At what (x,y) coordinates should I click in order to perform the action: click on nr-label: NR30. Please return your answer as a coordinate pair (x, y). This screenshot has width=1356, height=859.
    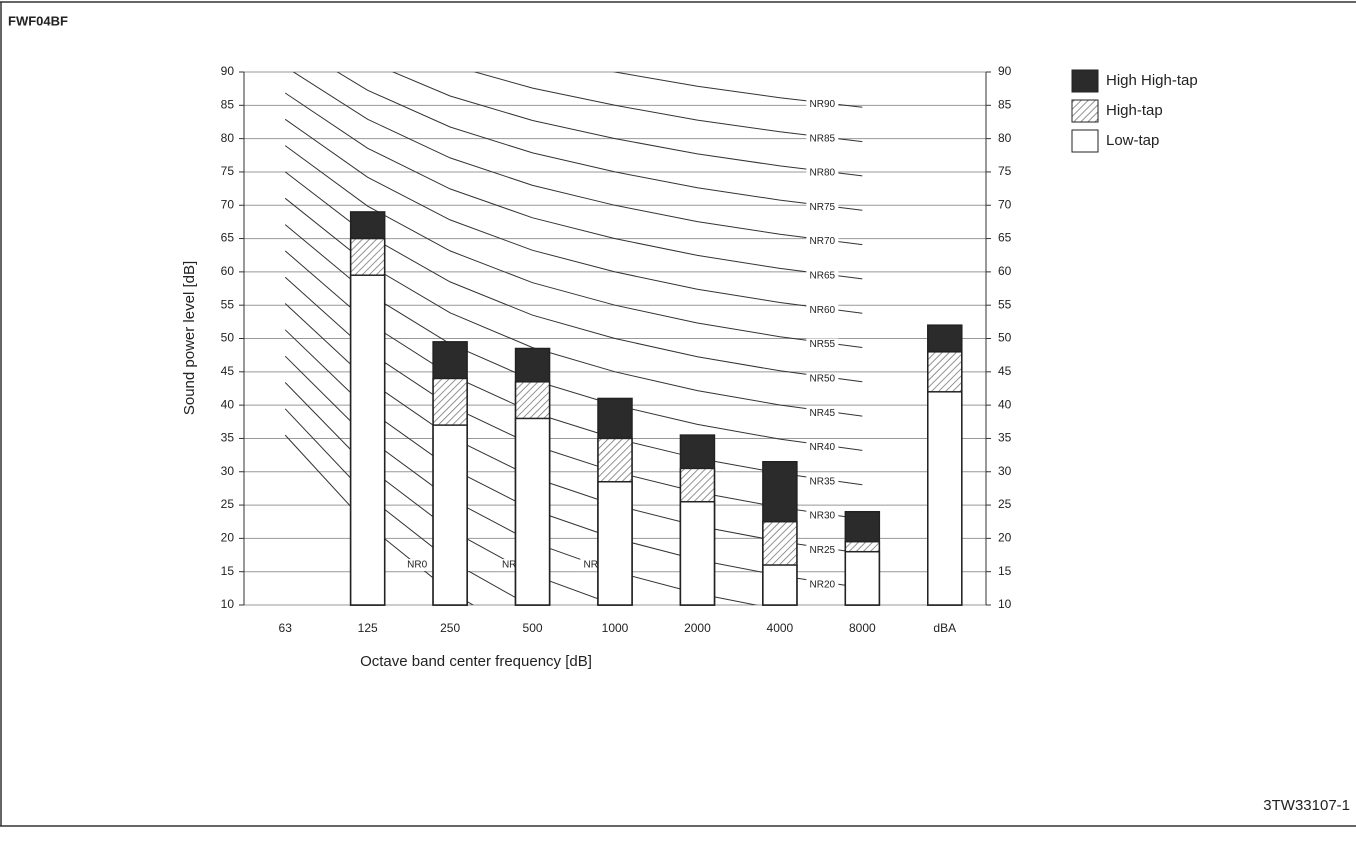
    Looking at the image, I should click on (823, 516).